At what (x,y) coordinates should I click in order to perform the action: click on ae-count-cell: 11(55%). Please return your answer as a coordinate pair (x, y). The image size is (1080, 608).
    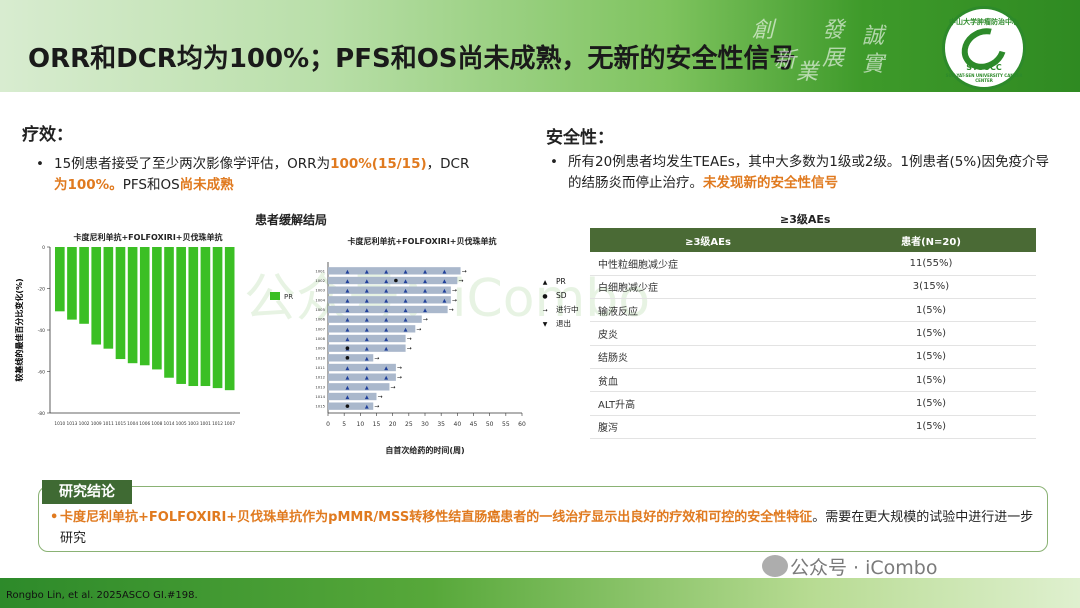
    Looking at the image, I should click on (931, 264).